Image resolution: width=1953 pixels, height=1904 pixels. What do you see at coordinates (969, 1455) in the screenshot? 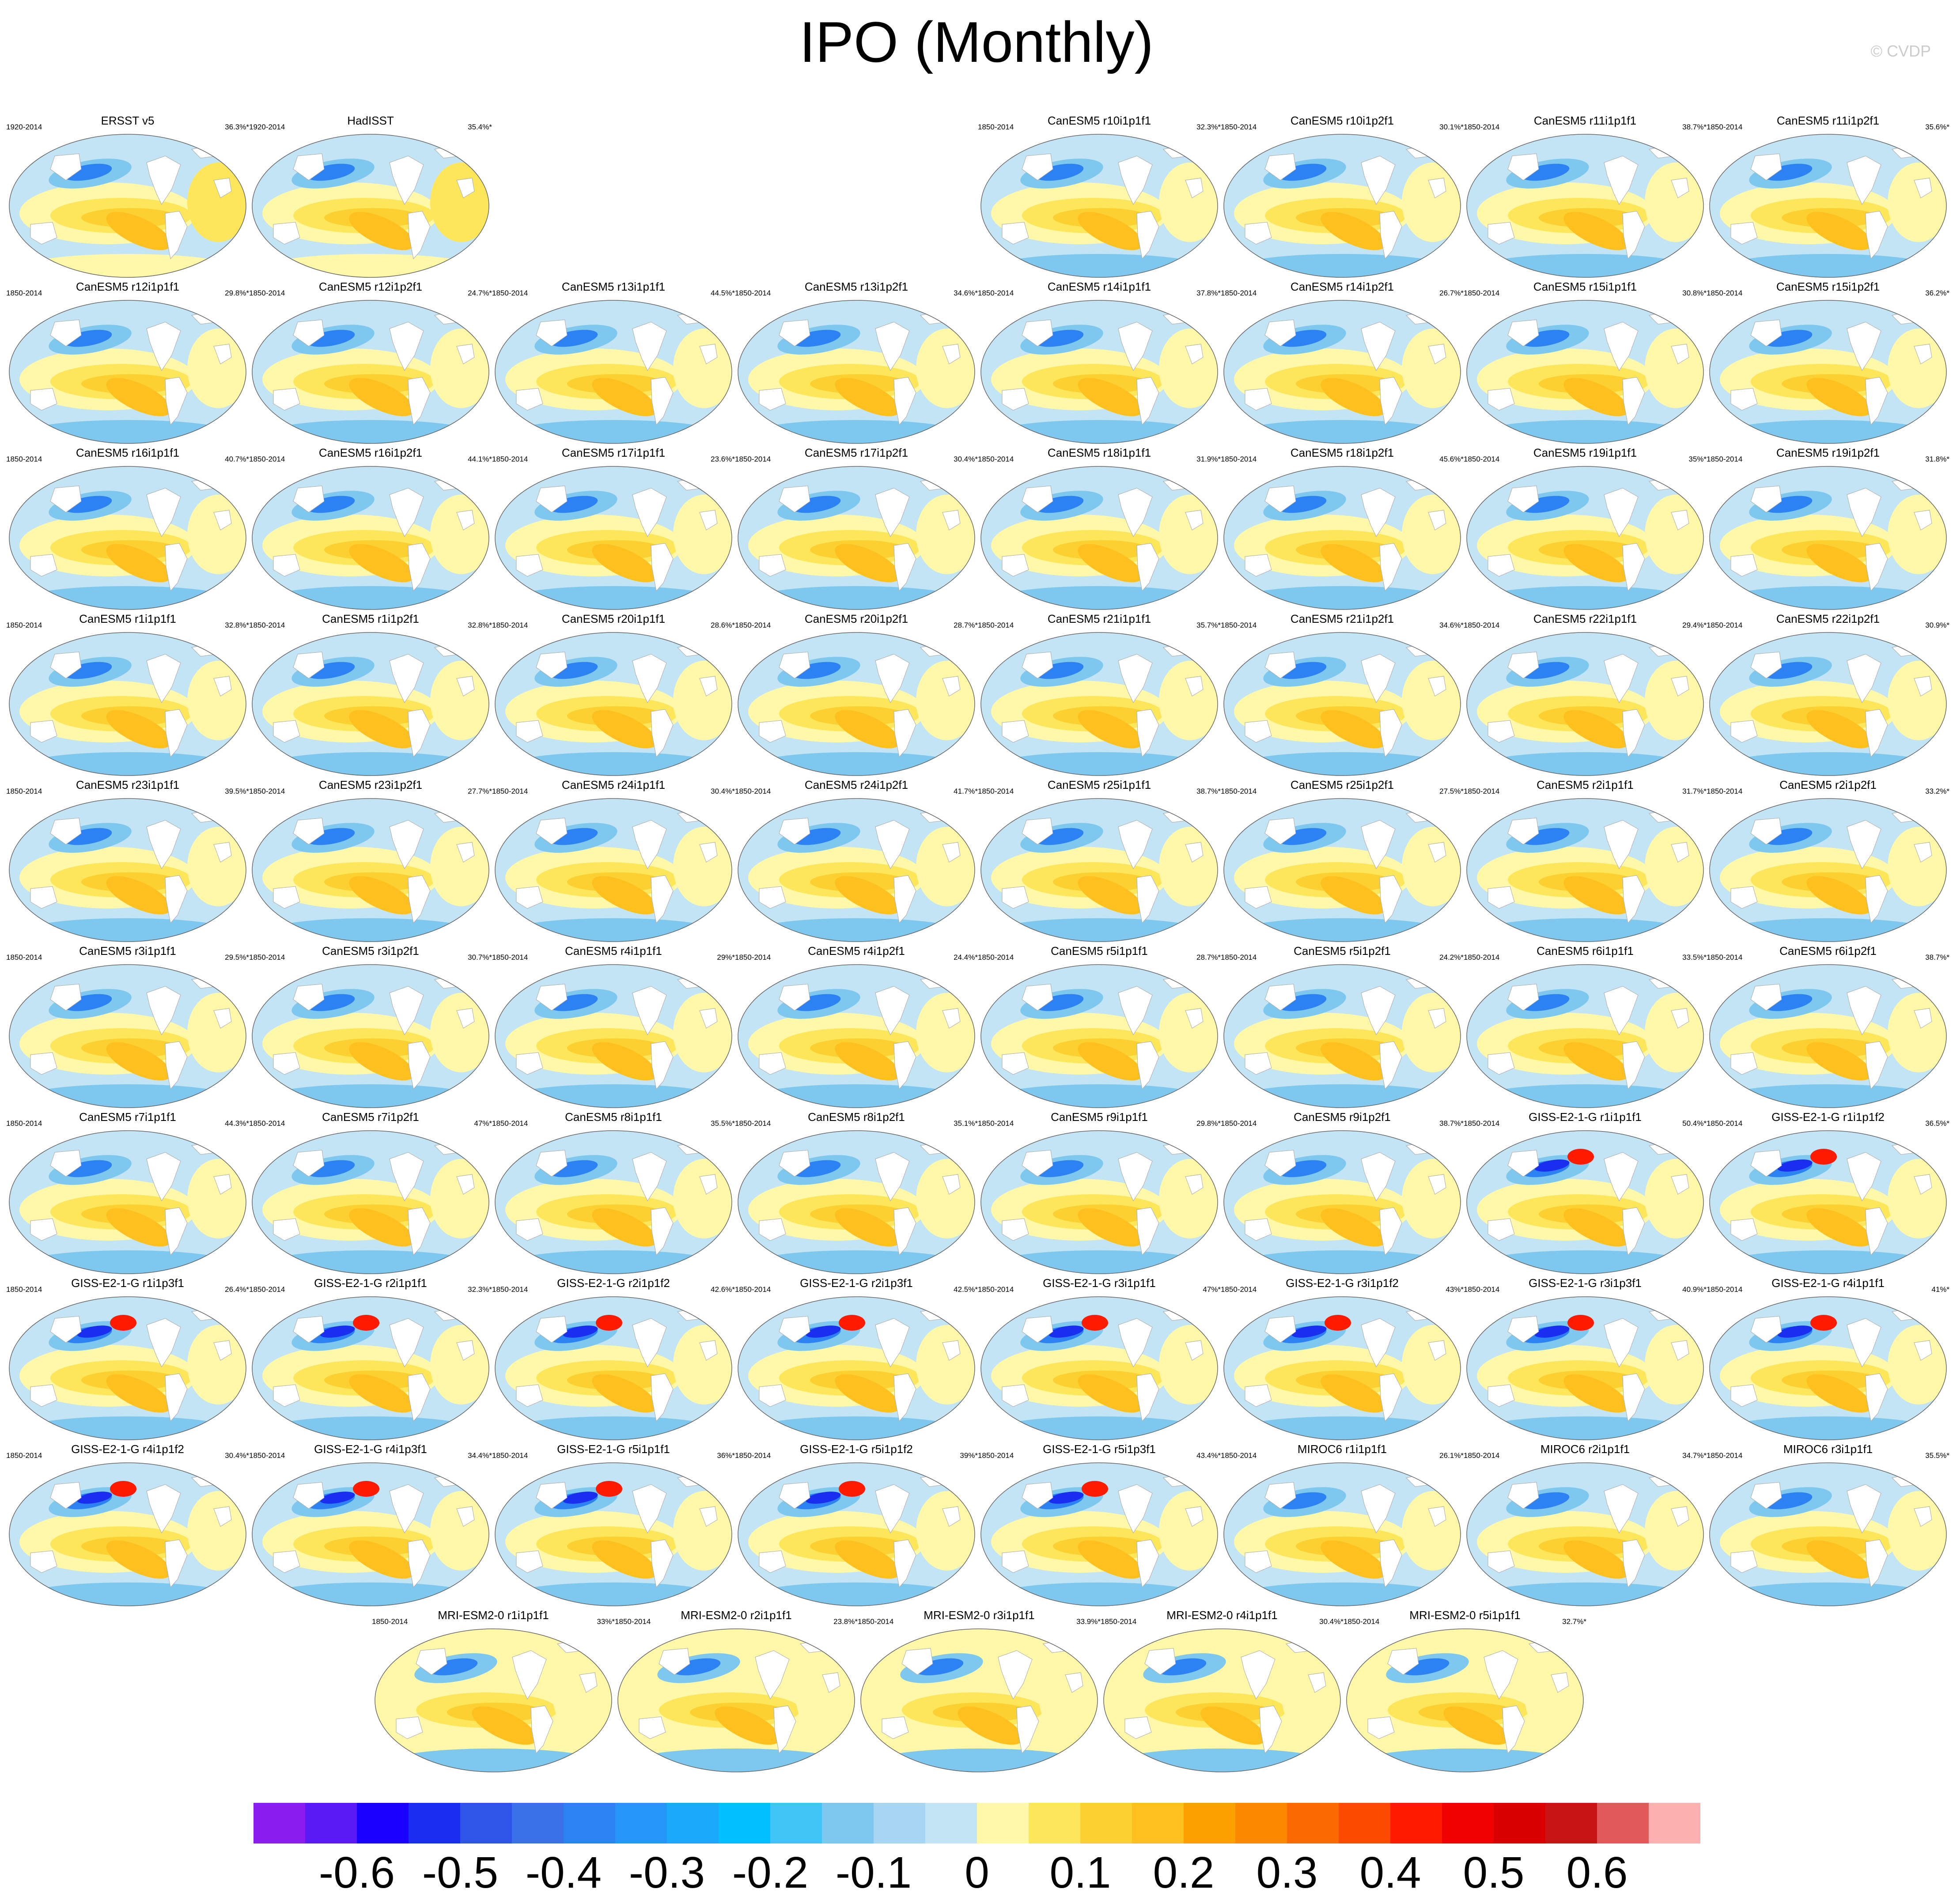
I see `panel-variance-percent: 39%*` at bounding box center [969, 1455].